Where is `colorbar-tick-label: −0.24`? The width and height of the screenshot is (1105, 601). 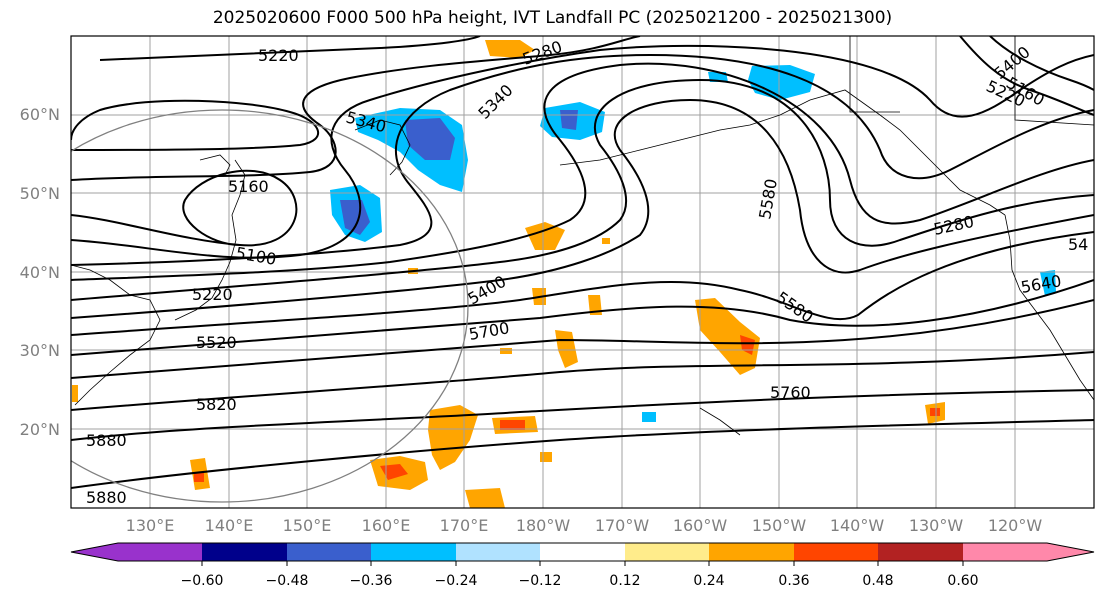
colorbar-tick-label: −0.24 is located at coordinates (456, 581).